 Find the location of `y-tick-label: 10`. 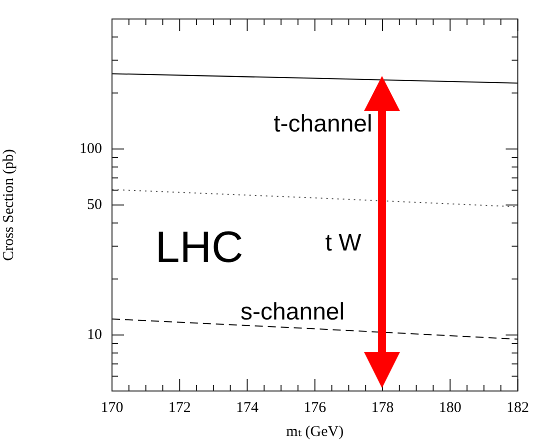

y-tick-label: 10 is located at coordinates (94, 334).